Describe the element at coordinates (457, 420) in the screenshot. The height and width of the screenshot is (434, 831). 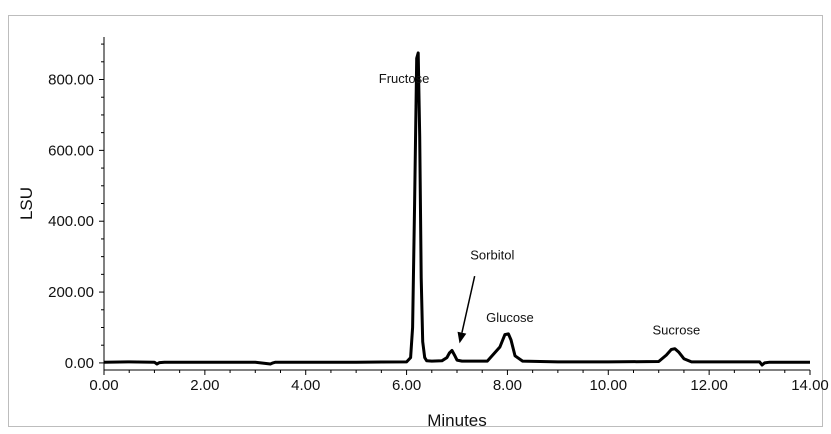
I see `x-axis-title: Minutes` at that location.